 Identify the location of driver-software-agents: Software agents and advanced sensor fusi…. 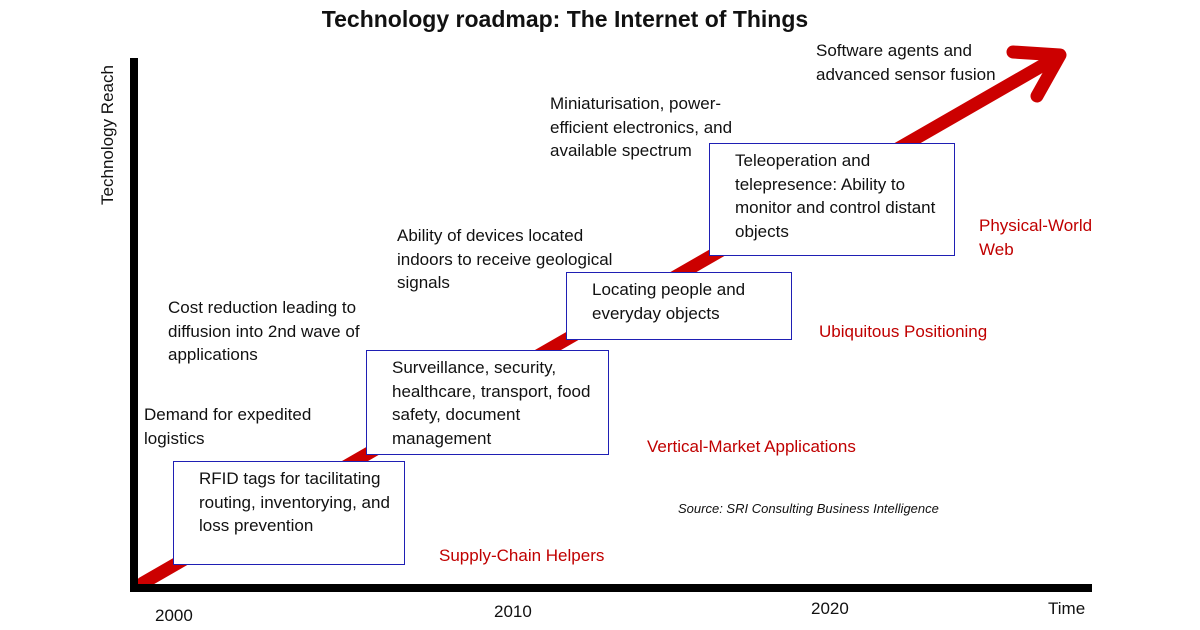
(906, 62).